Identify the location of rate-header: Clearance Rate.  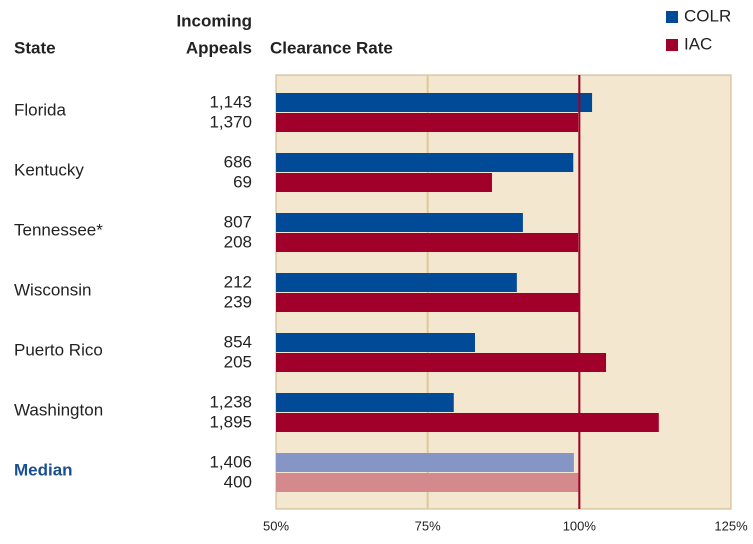
(331, 47).